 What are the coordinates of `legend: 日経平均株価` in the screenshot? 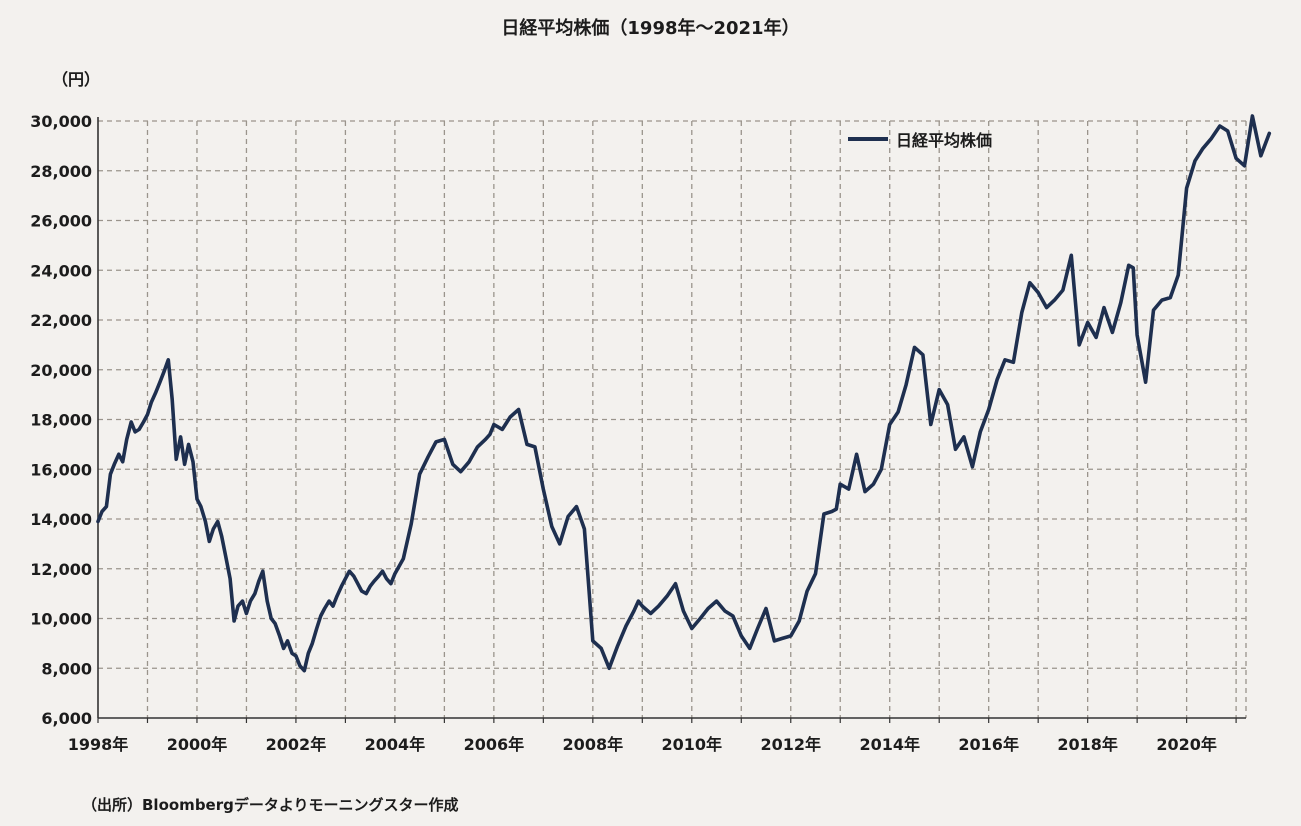 It's located at (920, 140).